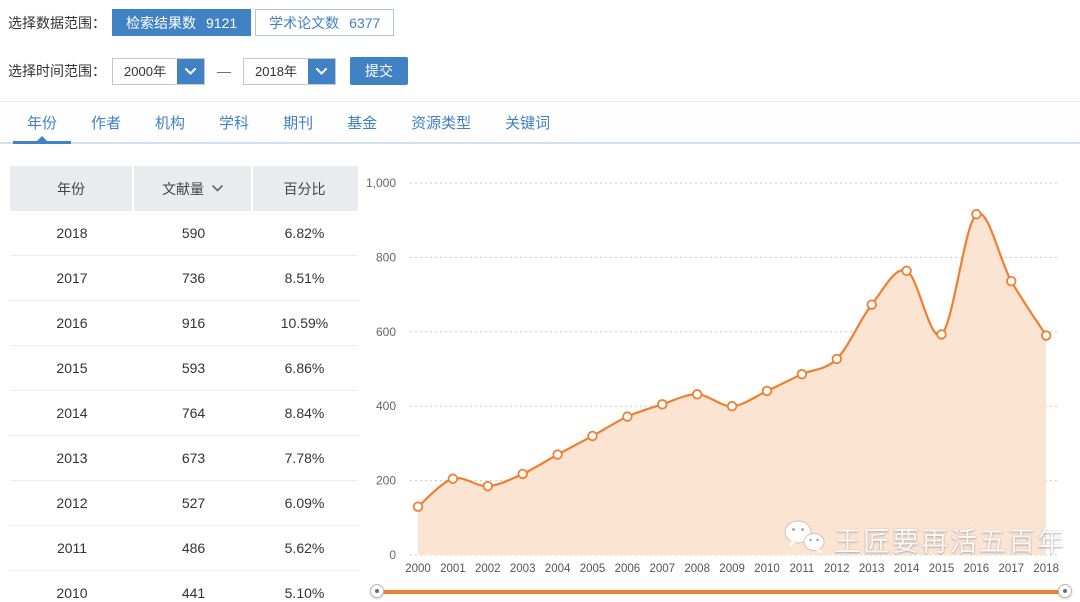 The width and height of the screenshot is (1080, 602). I want to click on x-axis-tick: 2013, so click(872, 569).